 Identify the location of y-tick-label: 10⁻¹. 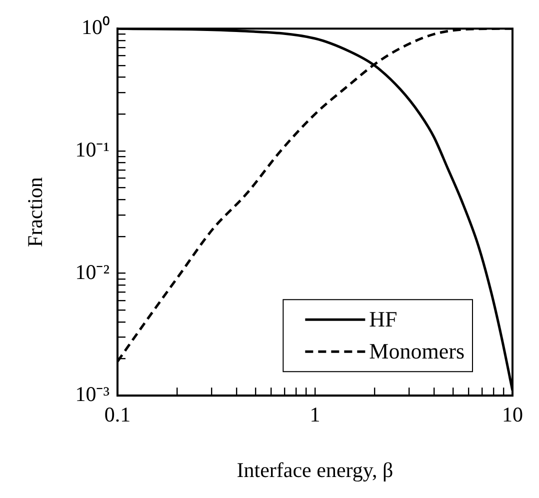
(92, 149).